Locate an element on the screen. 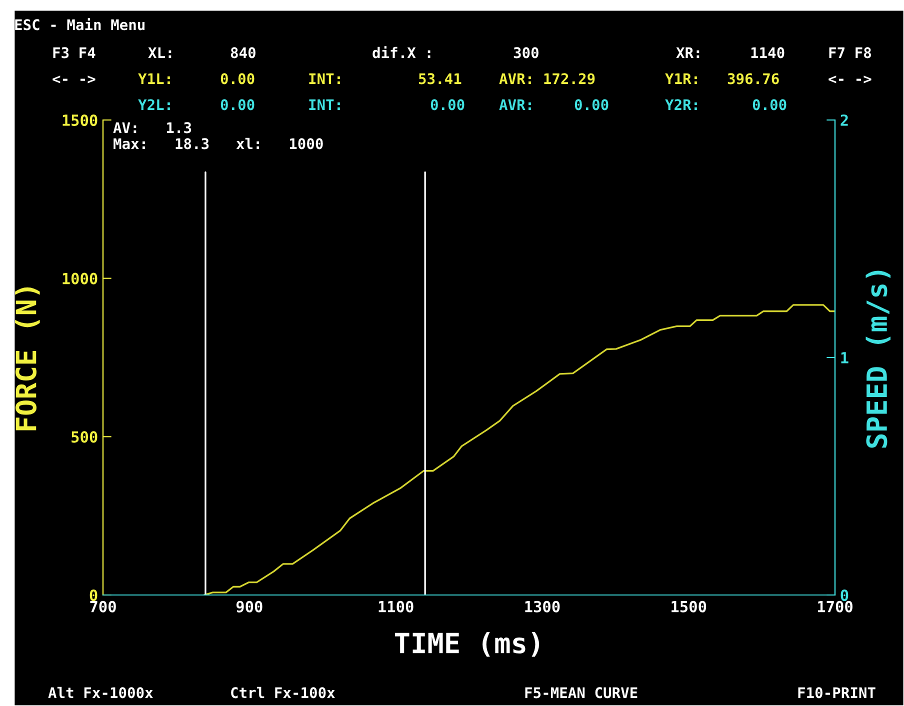 Image resolution: width=904 pixels, height=706 pixels. y2-tick-label: 1 is located at coordinates (844, 358).